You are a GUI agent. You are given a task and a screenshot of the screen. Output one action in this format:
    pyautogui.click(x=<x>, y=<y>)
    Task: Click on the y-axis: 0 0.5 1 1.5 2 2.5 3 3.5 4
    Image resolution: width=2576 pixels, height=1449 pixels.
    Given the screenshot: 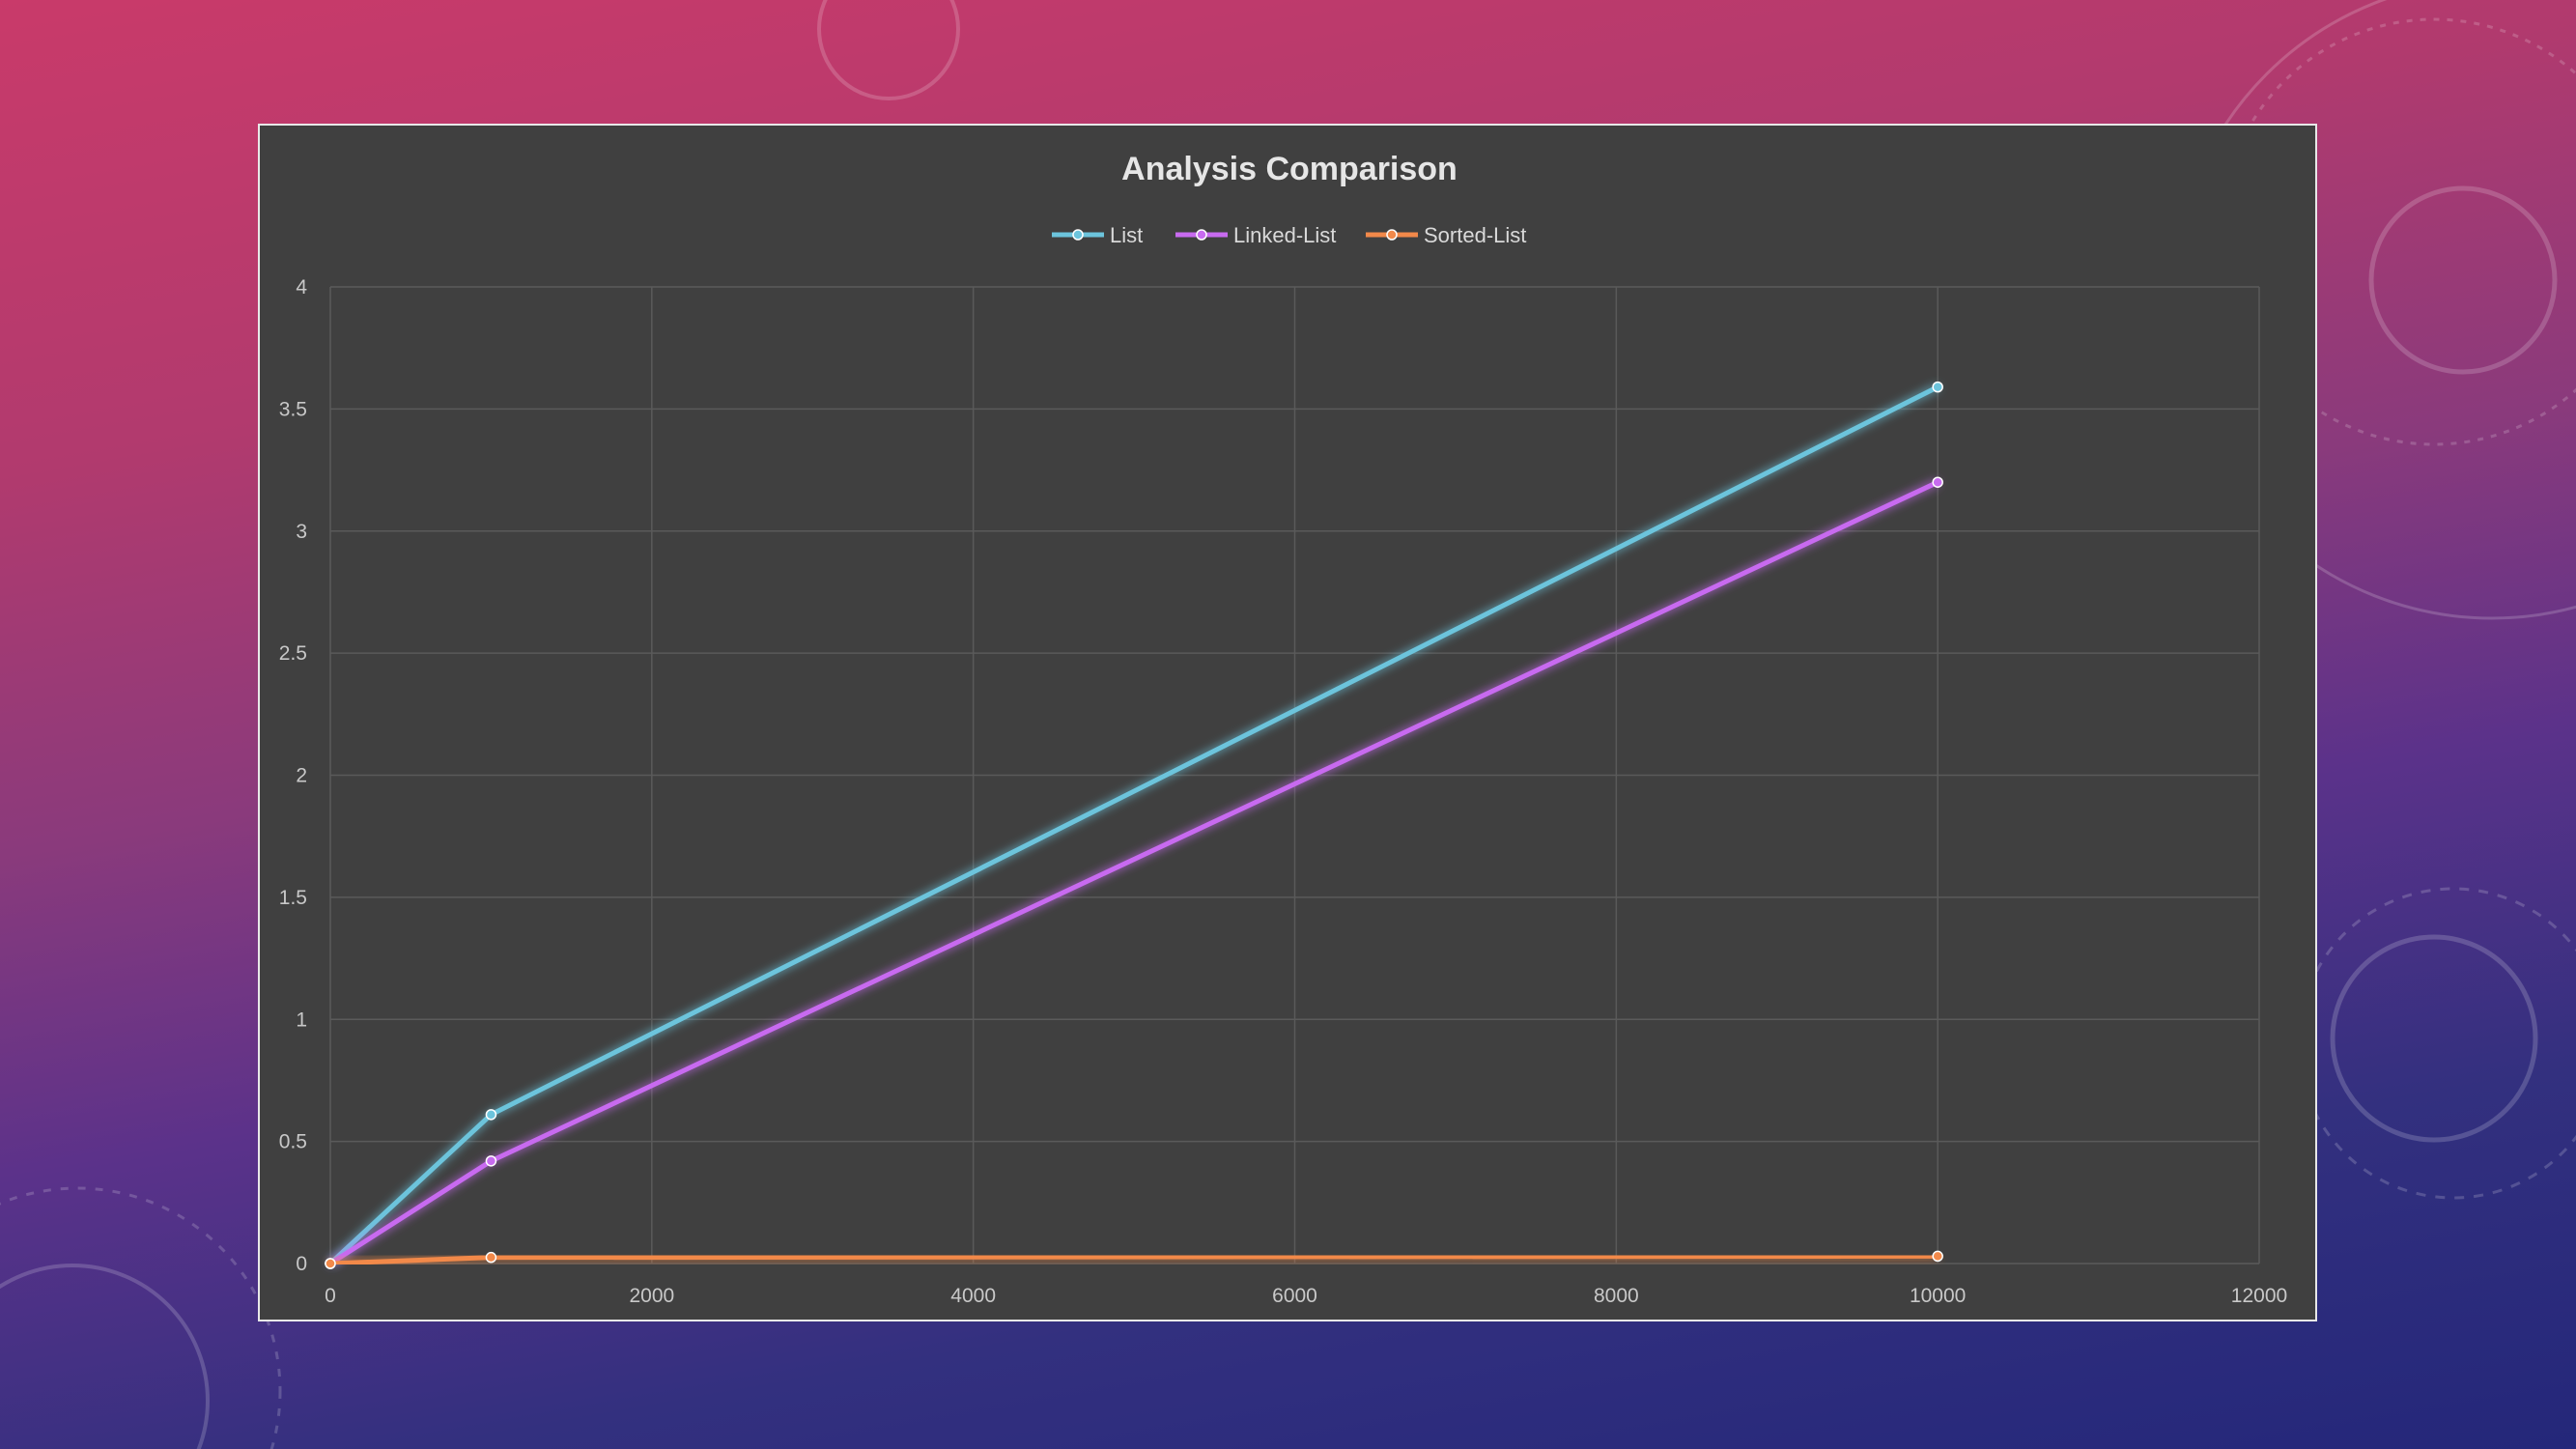 What is the action you would take?
    pyautogui.click(x=293, y=775)
    